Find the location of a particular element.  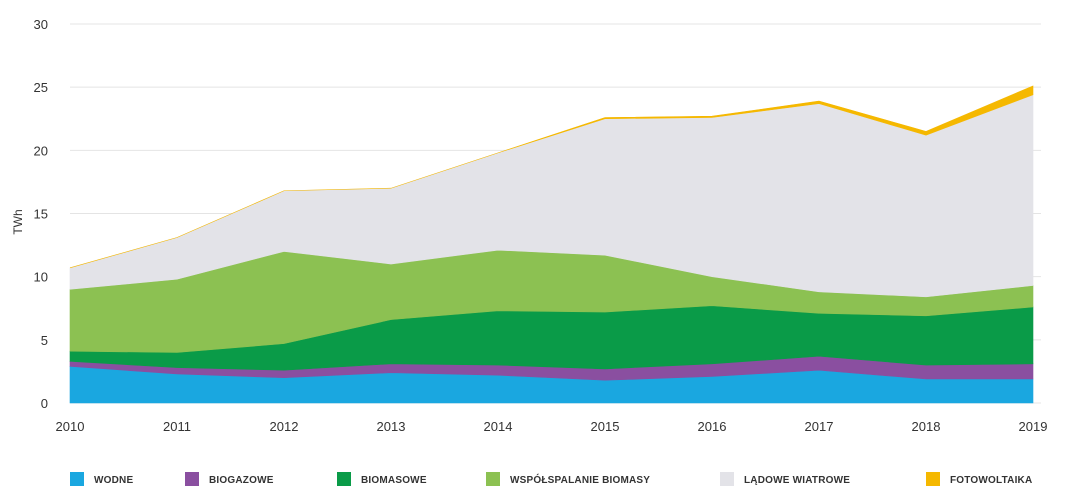

legend-label: BIOMASOWE is located at coordinates (394, 480).